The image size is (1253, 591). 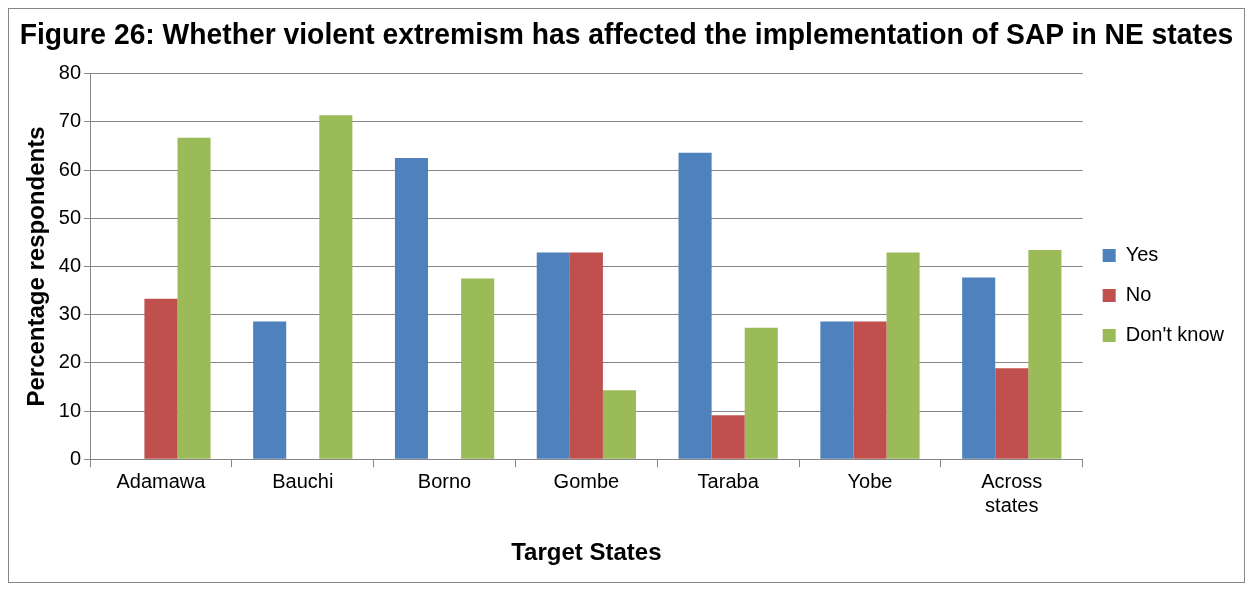 I want to click on chart-title: Figure 26: Whether violent extremism has affected the implementation of SAP in NE states, so click(x=626, y=34).